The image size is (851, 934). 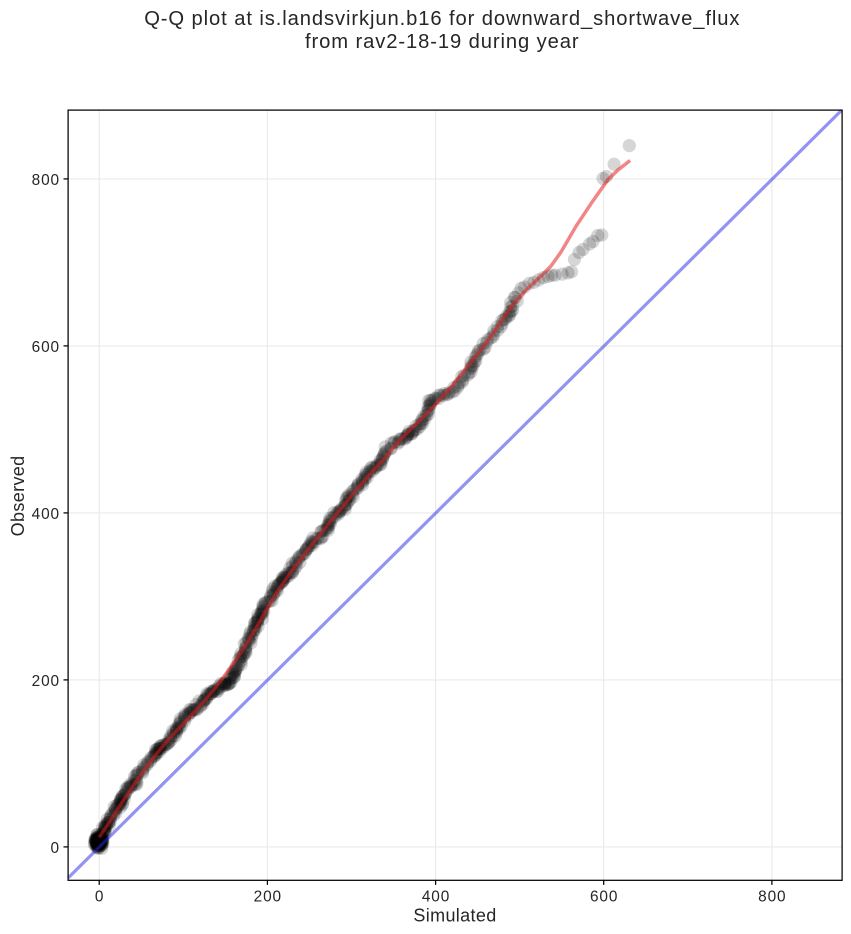 I want to click on svg-text: Observed, so click(x=18, y=495).